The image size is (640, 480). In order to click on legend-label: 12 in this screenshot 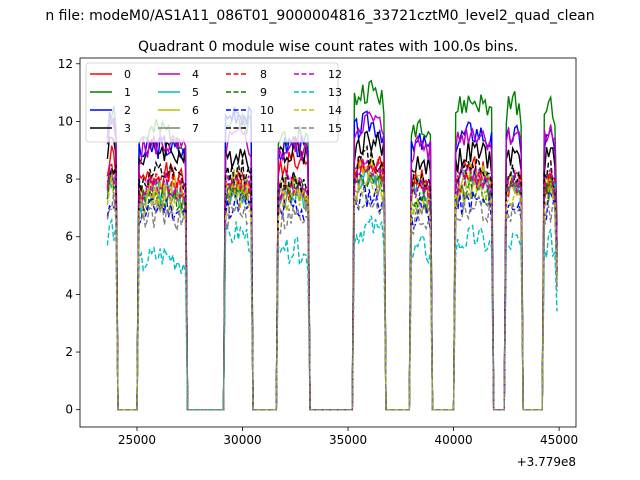, I will do `click(335, 74)`.